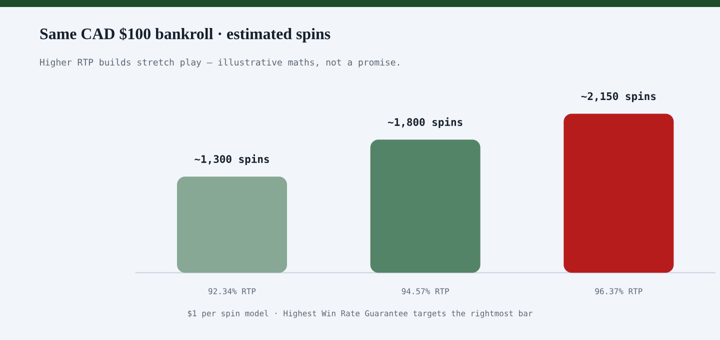  I want to click on chart-subtitle: Higher RTP builds stretch play — illustrative maths, not a promise., so click(220, 63).